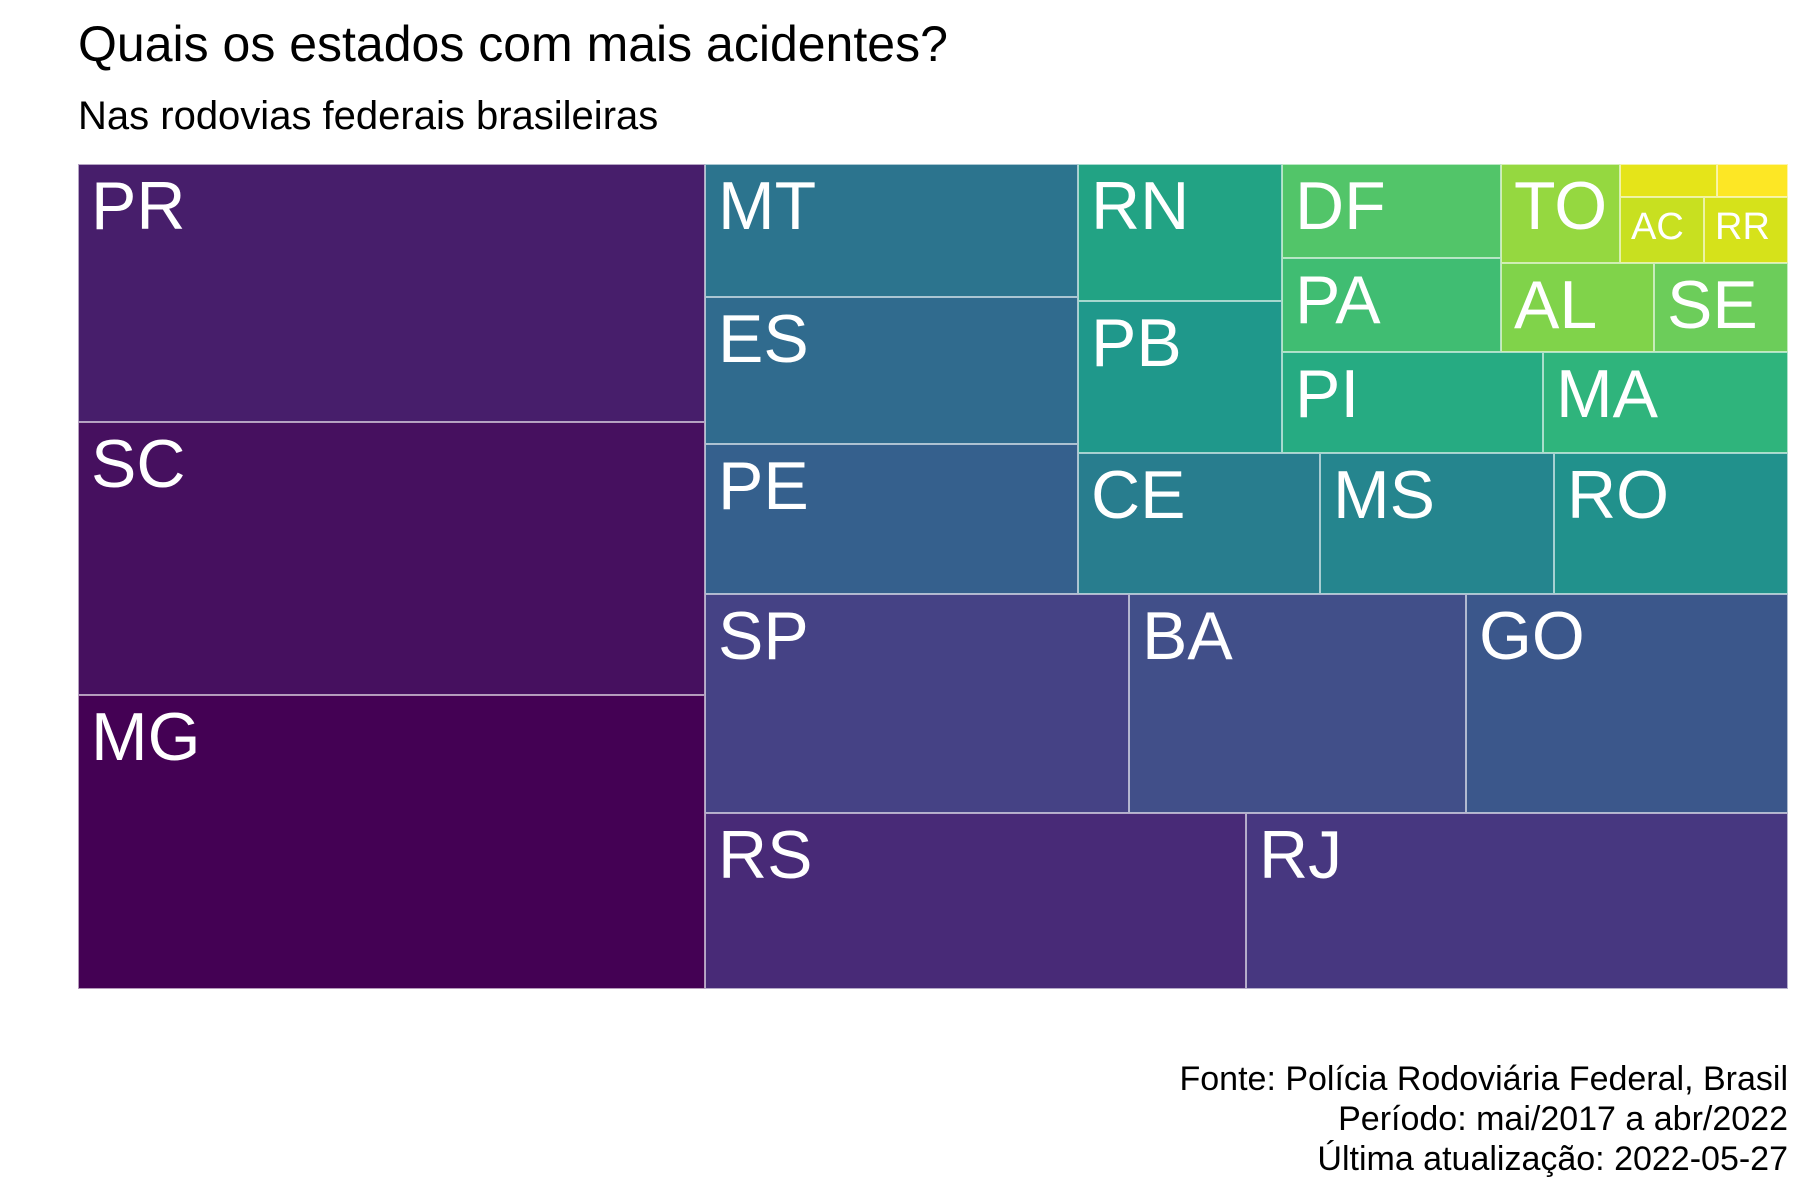 This screenshot has height=1200, width=1800. I want to click on tile-pe: PE, so click(891, 519).